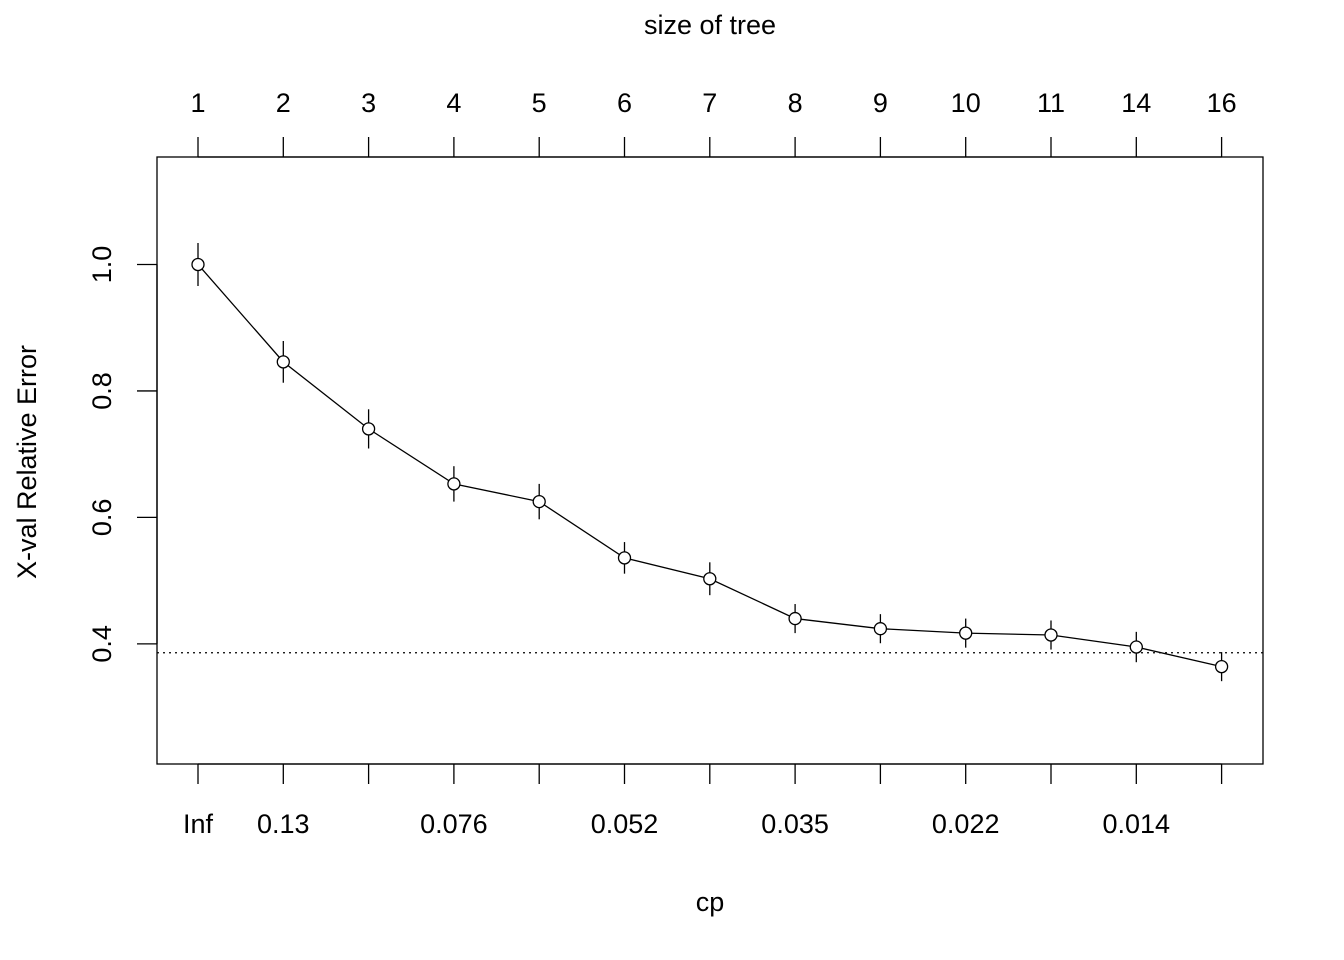  I want to click on bottom-tick-label: 0.076, so click(454, 824).